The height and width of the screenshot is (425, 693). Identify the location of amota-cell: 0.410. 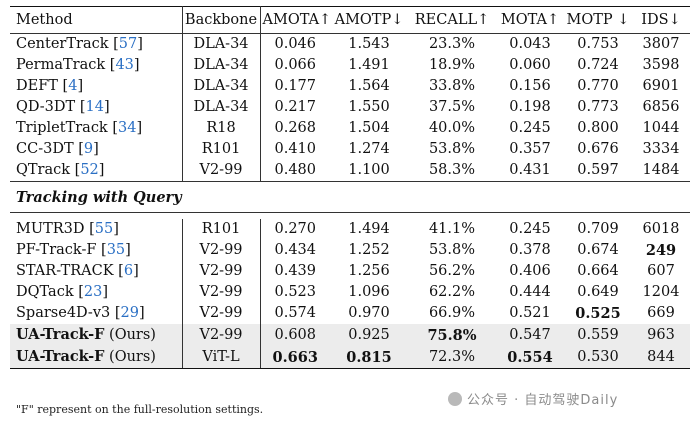
(295, 149).